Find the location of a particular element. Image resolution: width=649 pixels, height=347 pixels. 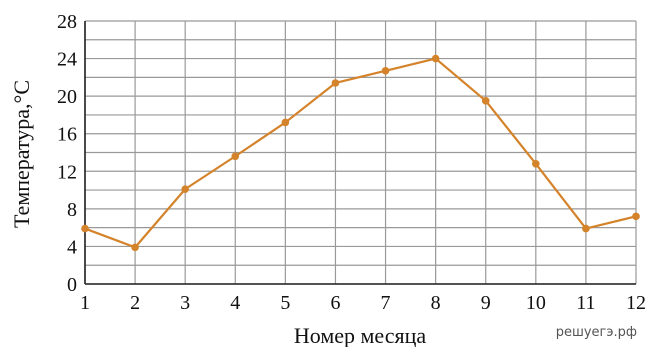

x-axis-label: Номер месяца is located at coordinates (360, 335).